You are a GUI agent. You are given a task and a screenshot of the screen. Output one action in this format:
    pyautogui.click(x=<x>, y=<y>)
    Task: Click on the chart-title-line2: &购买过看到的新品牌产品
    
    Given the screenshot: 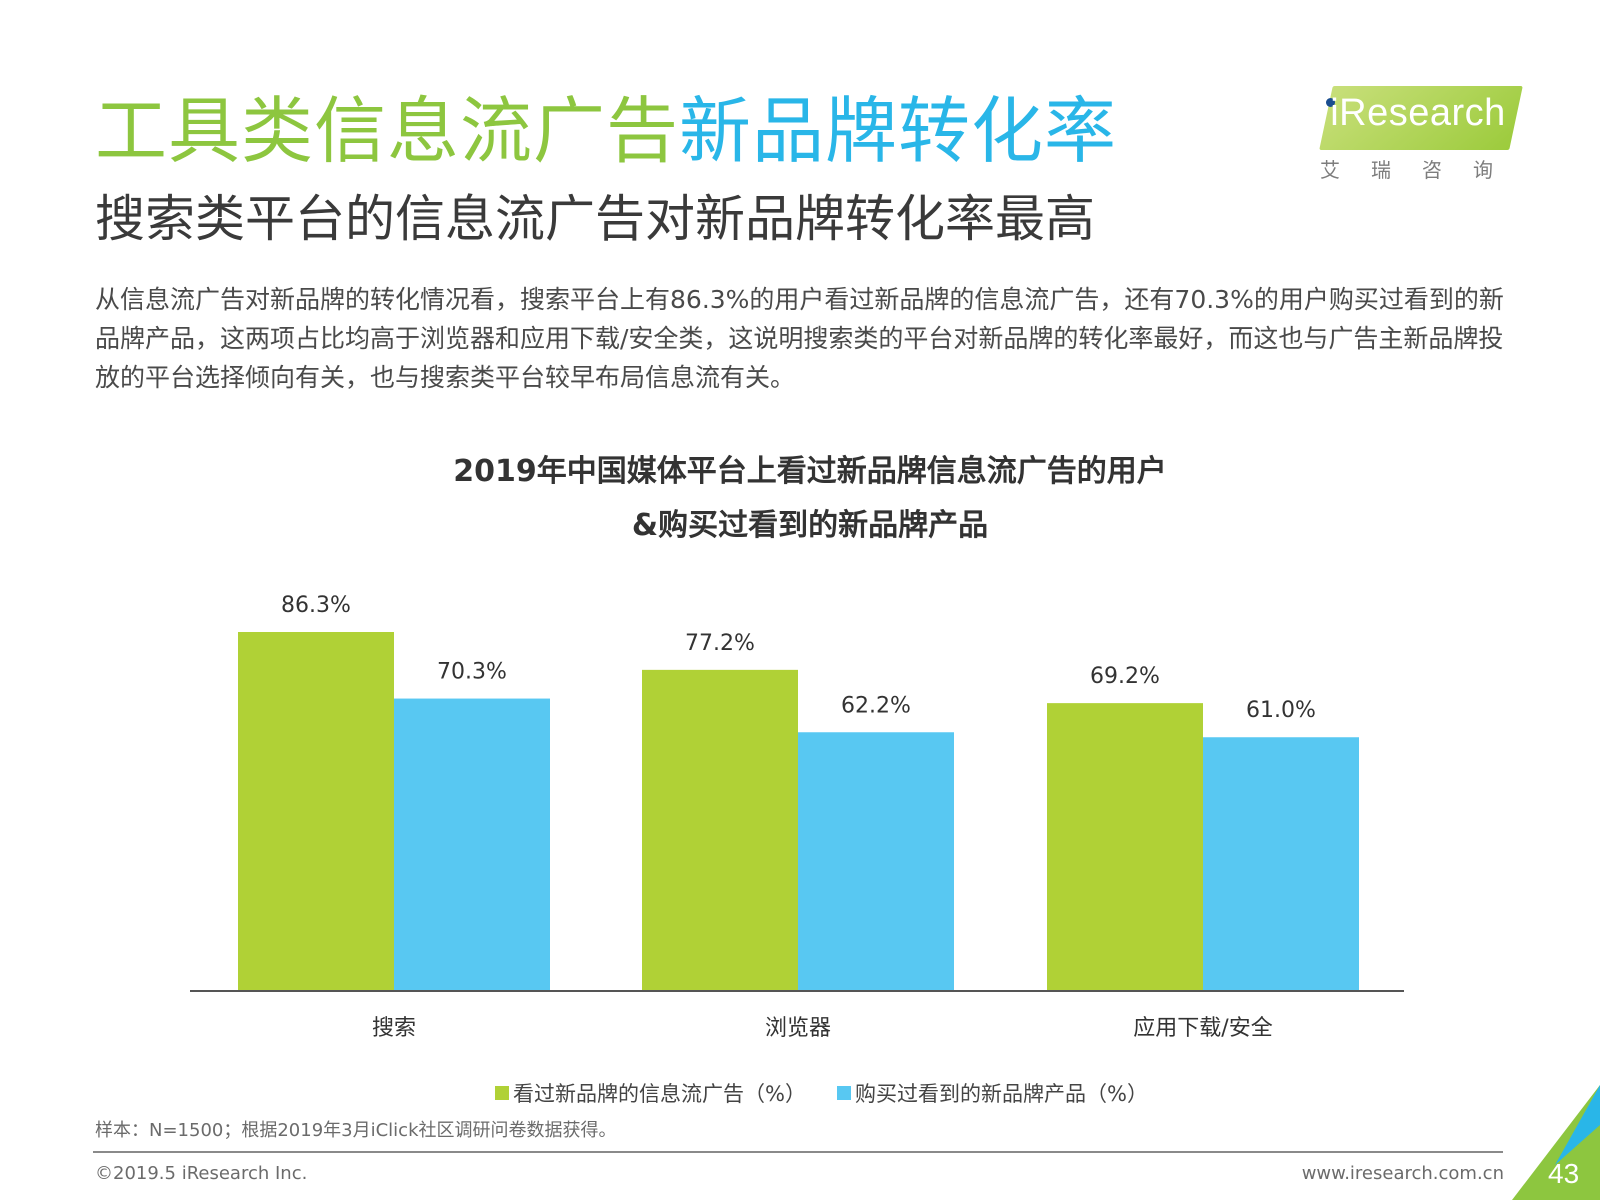 What is the action you would take?
    pyautogui.click(x=810, y=525)
    